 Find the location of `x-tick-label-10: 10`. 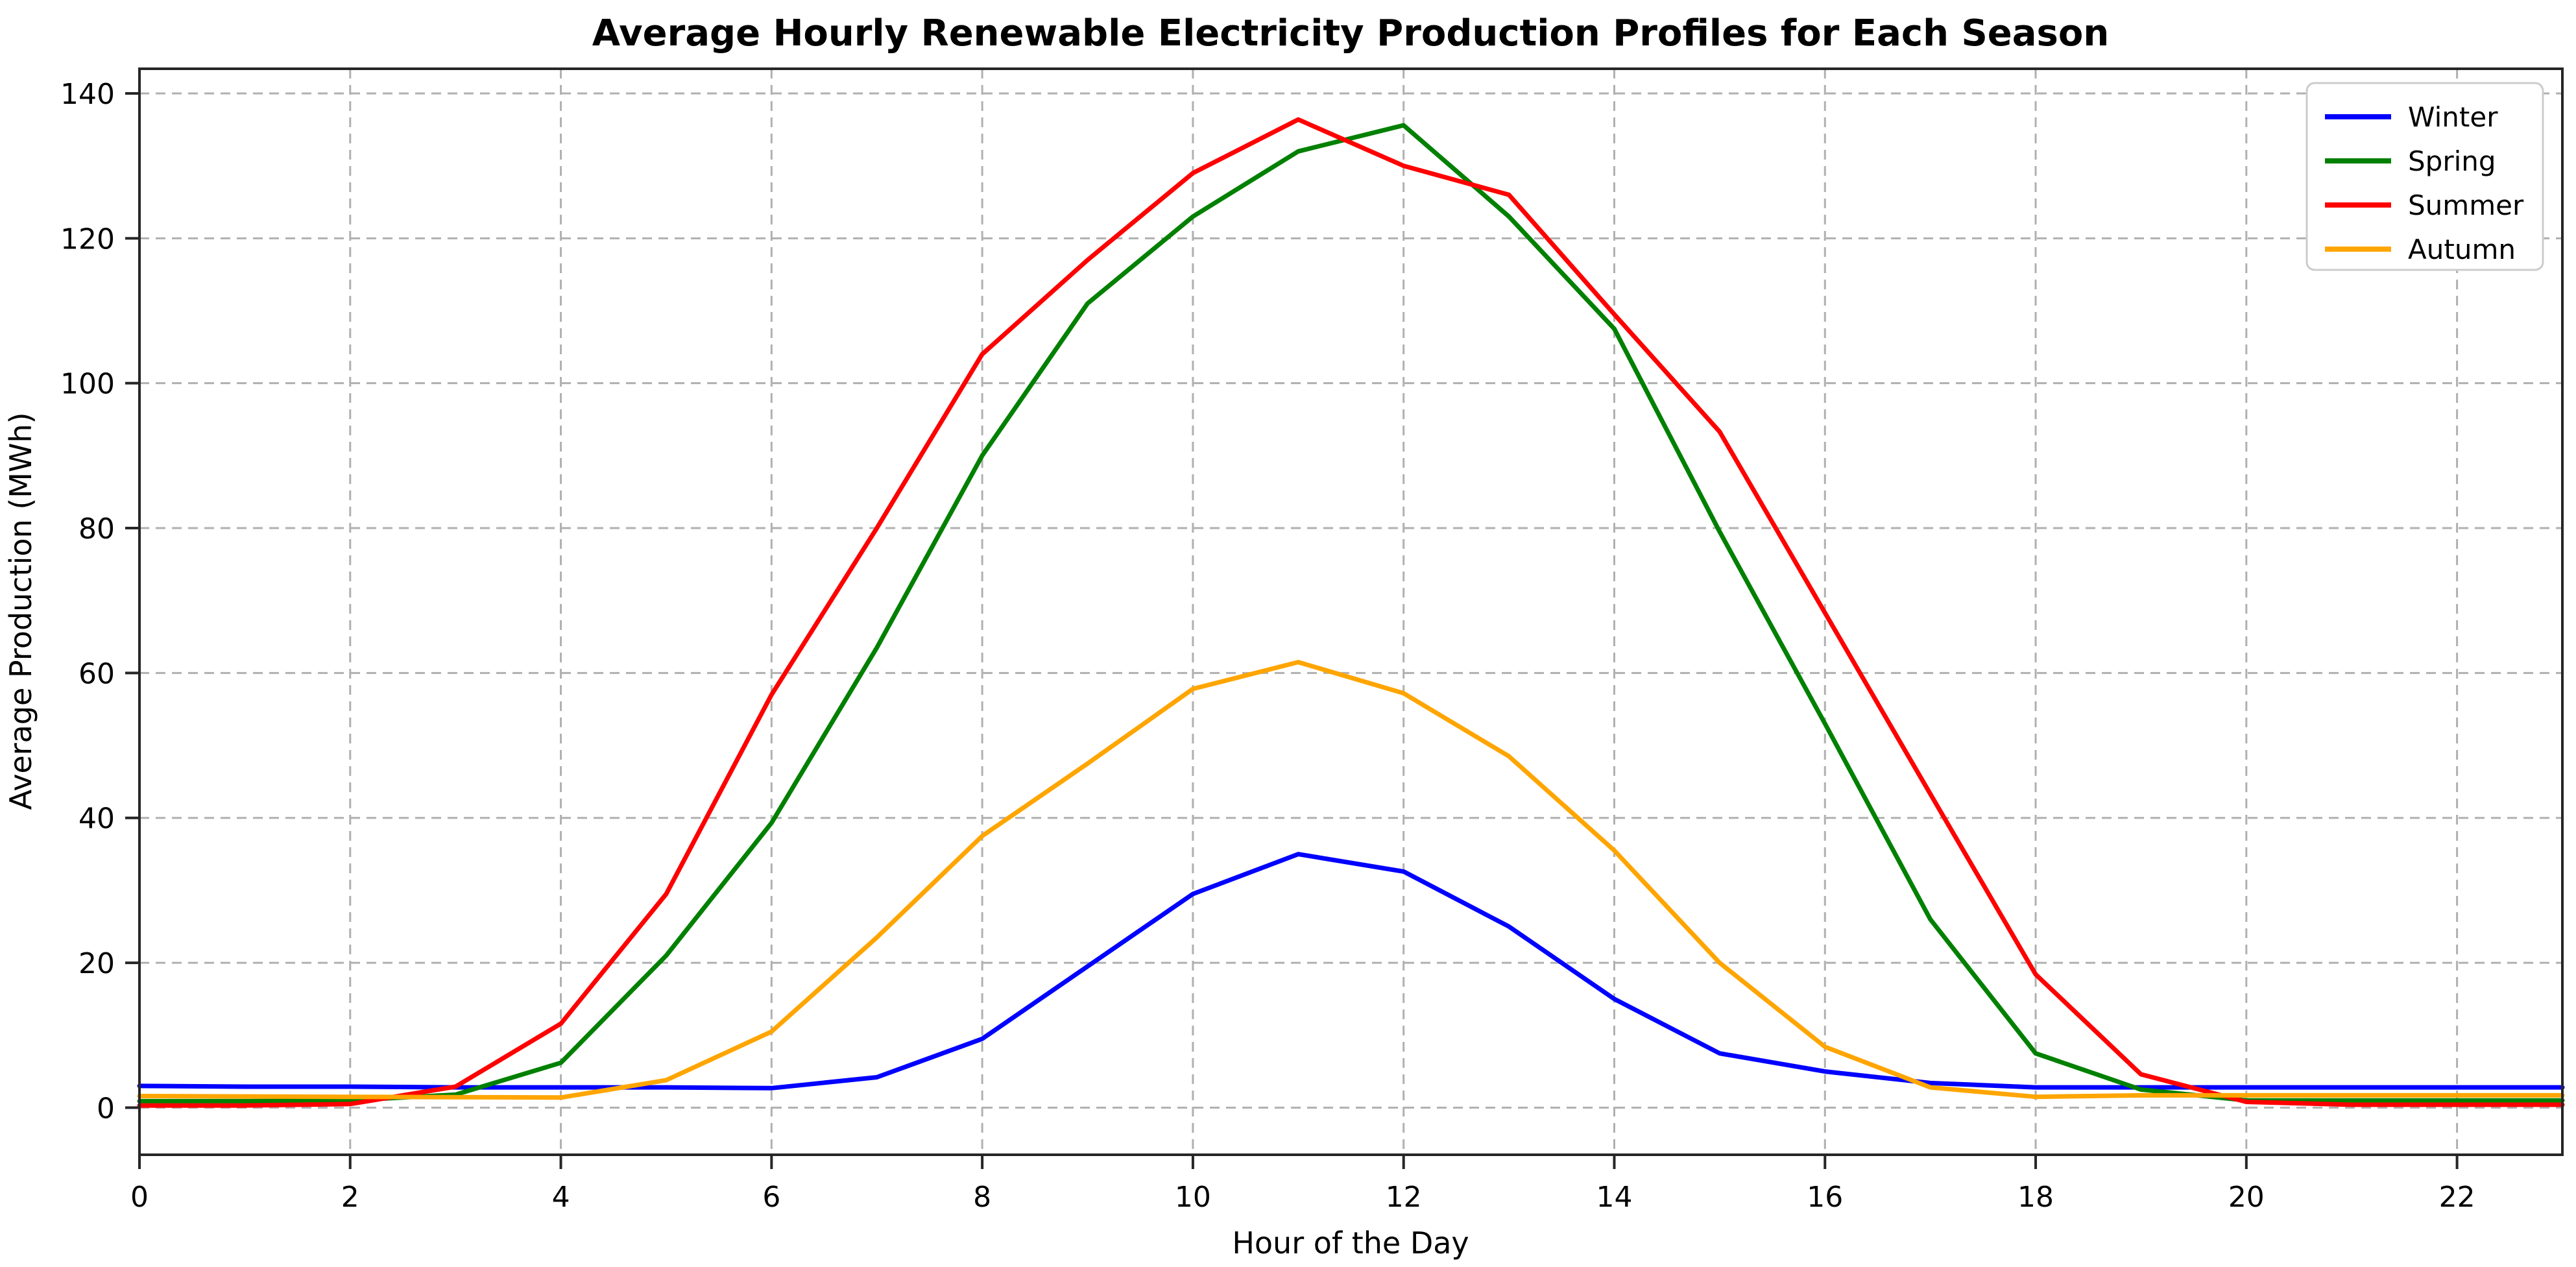

x-tick-label-10: 10 is located at coordinates (1193, 1197).